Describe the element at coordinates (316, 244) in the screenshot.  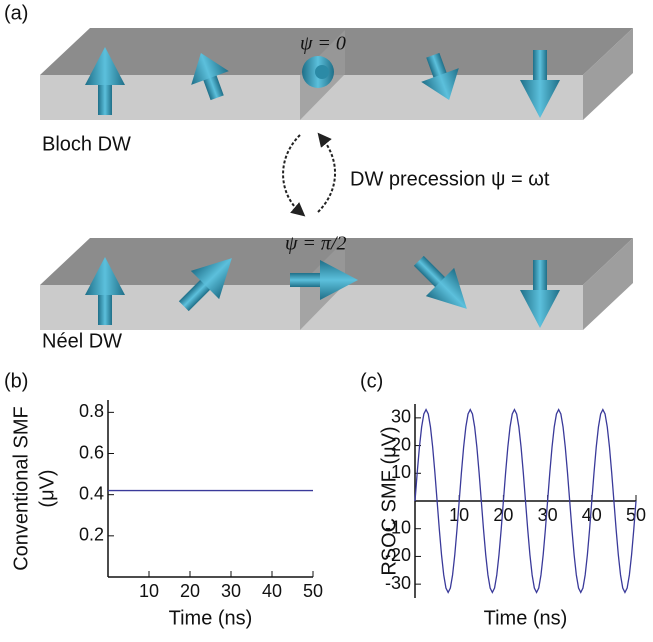
I see `angle-label: ψ = π/2` at that location.